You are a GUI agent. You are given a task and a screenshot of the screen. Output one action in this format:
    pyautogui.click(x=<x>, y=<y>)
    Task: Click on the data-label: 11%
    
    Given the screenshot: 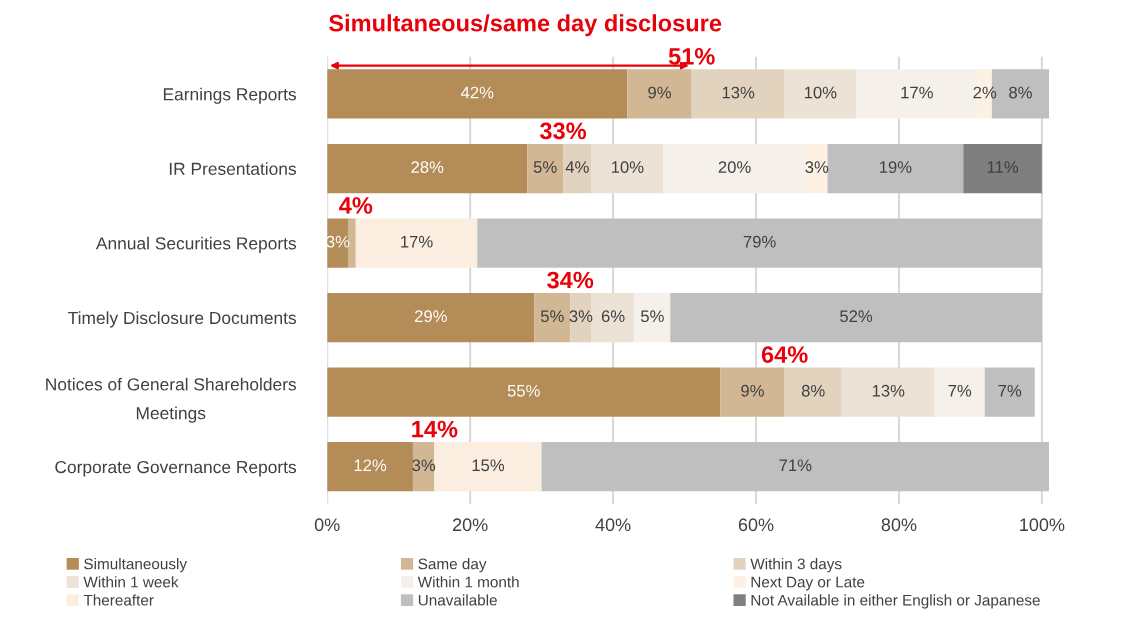 What is the action you would take?
    pyautogui.click(x=1003, y=167)
    